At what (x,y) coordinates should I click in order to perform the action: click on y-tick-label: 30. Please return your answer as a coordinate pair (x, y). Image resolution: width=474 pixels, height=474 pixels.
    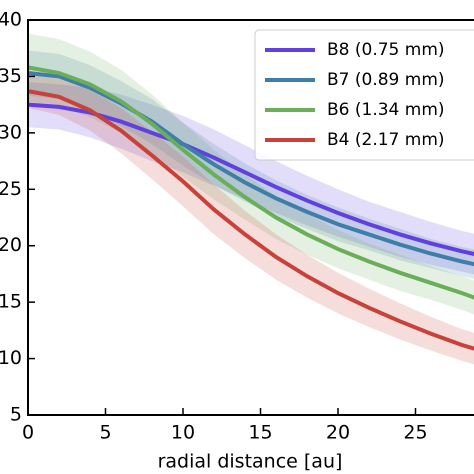
    Looking at the image, I should click on (11, 132).